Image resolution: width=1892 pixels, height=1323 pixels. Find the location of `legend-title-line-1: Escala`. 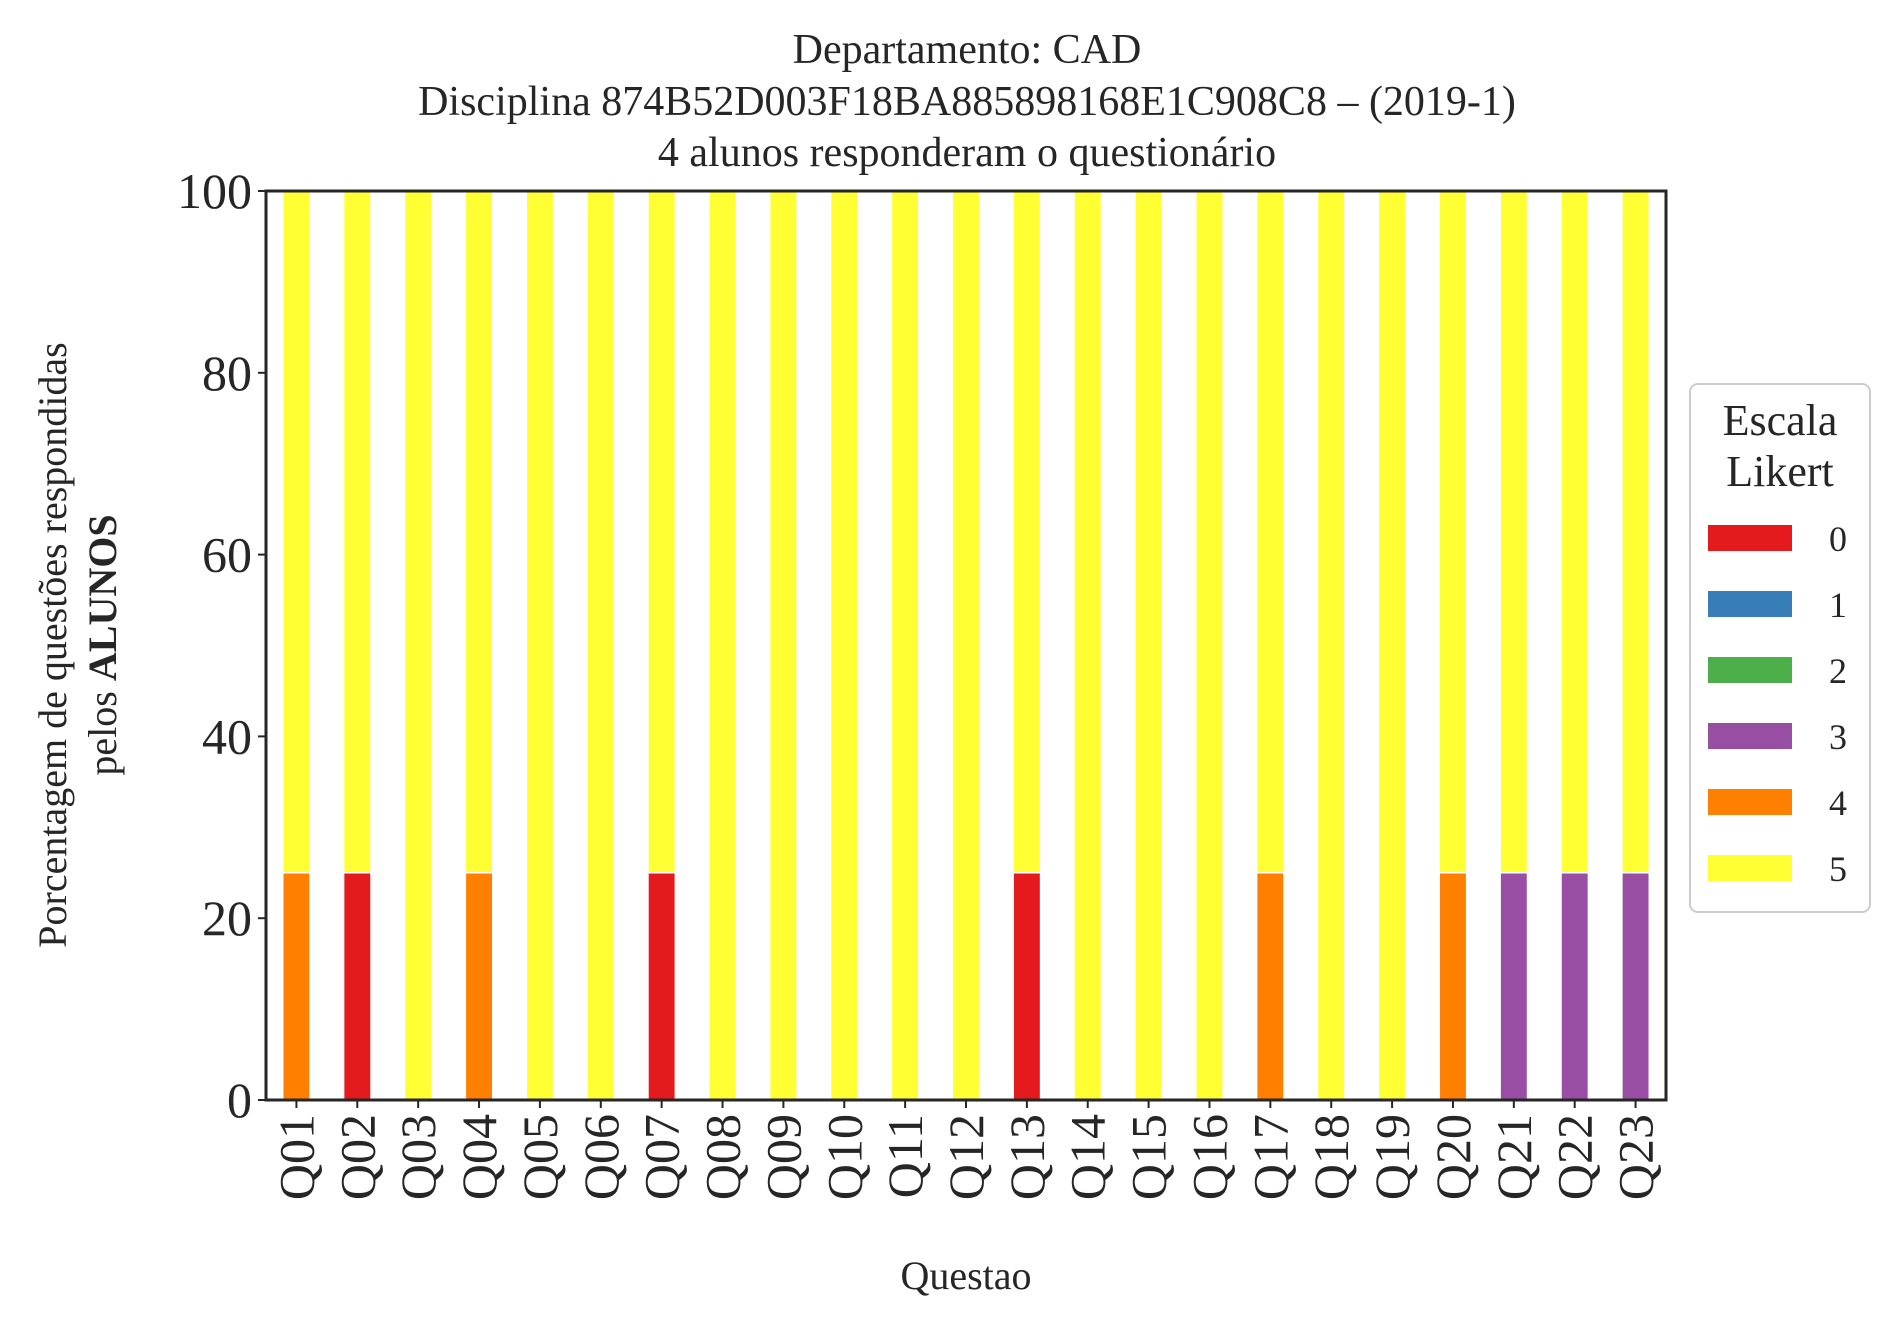

legend-title-line-1: Escala is located at coordinates (1780, 420).